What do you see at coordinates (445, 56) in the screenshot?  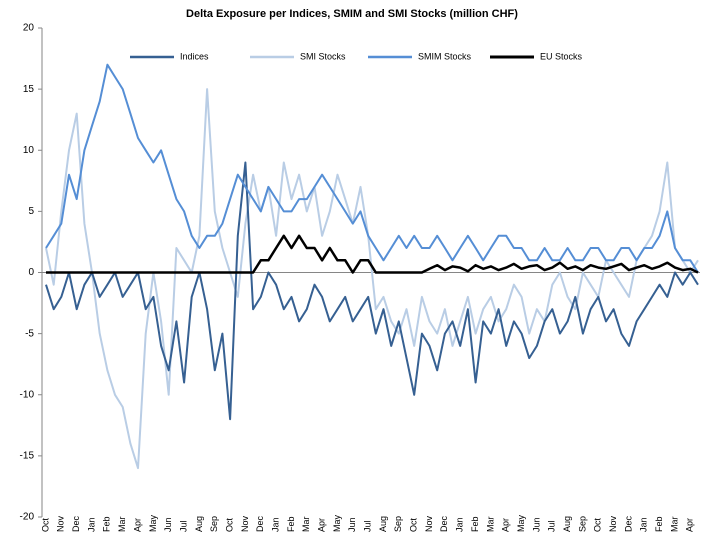 I see `legend-label: SMIM Stocks` at bounding box center [445, 56].